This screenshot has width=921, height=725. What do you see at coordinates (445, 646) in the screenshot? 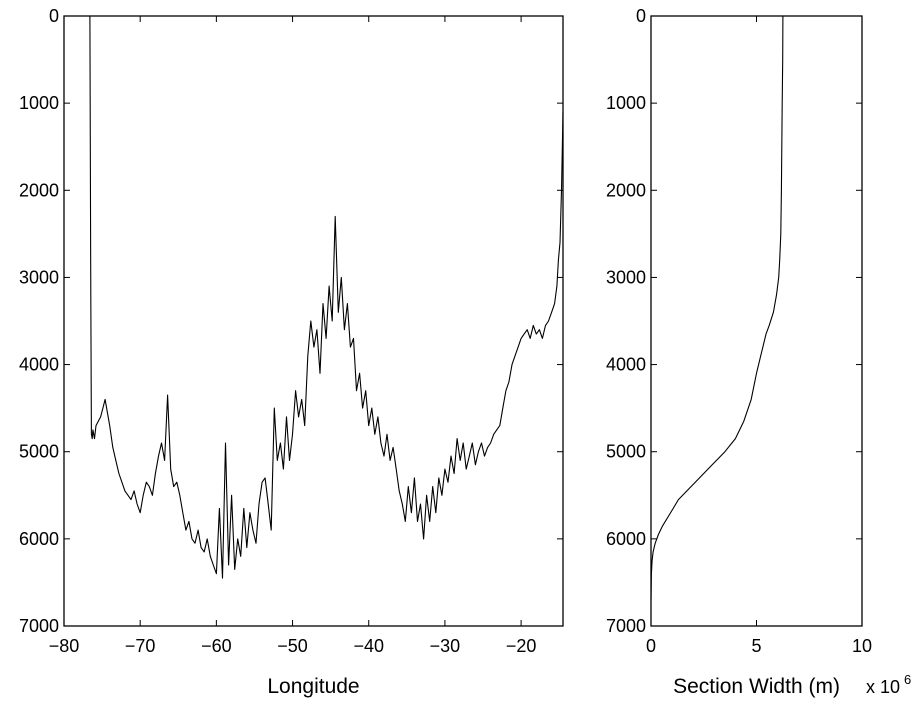
I see `x-tick-label: −30` at bounding box center [445, 646].